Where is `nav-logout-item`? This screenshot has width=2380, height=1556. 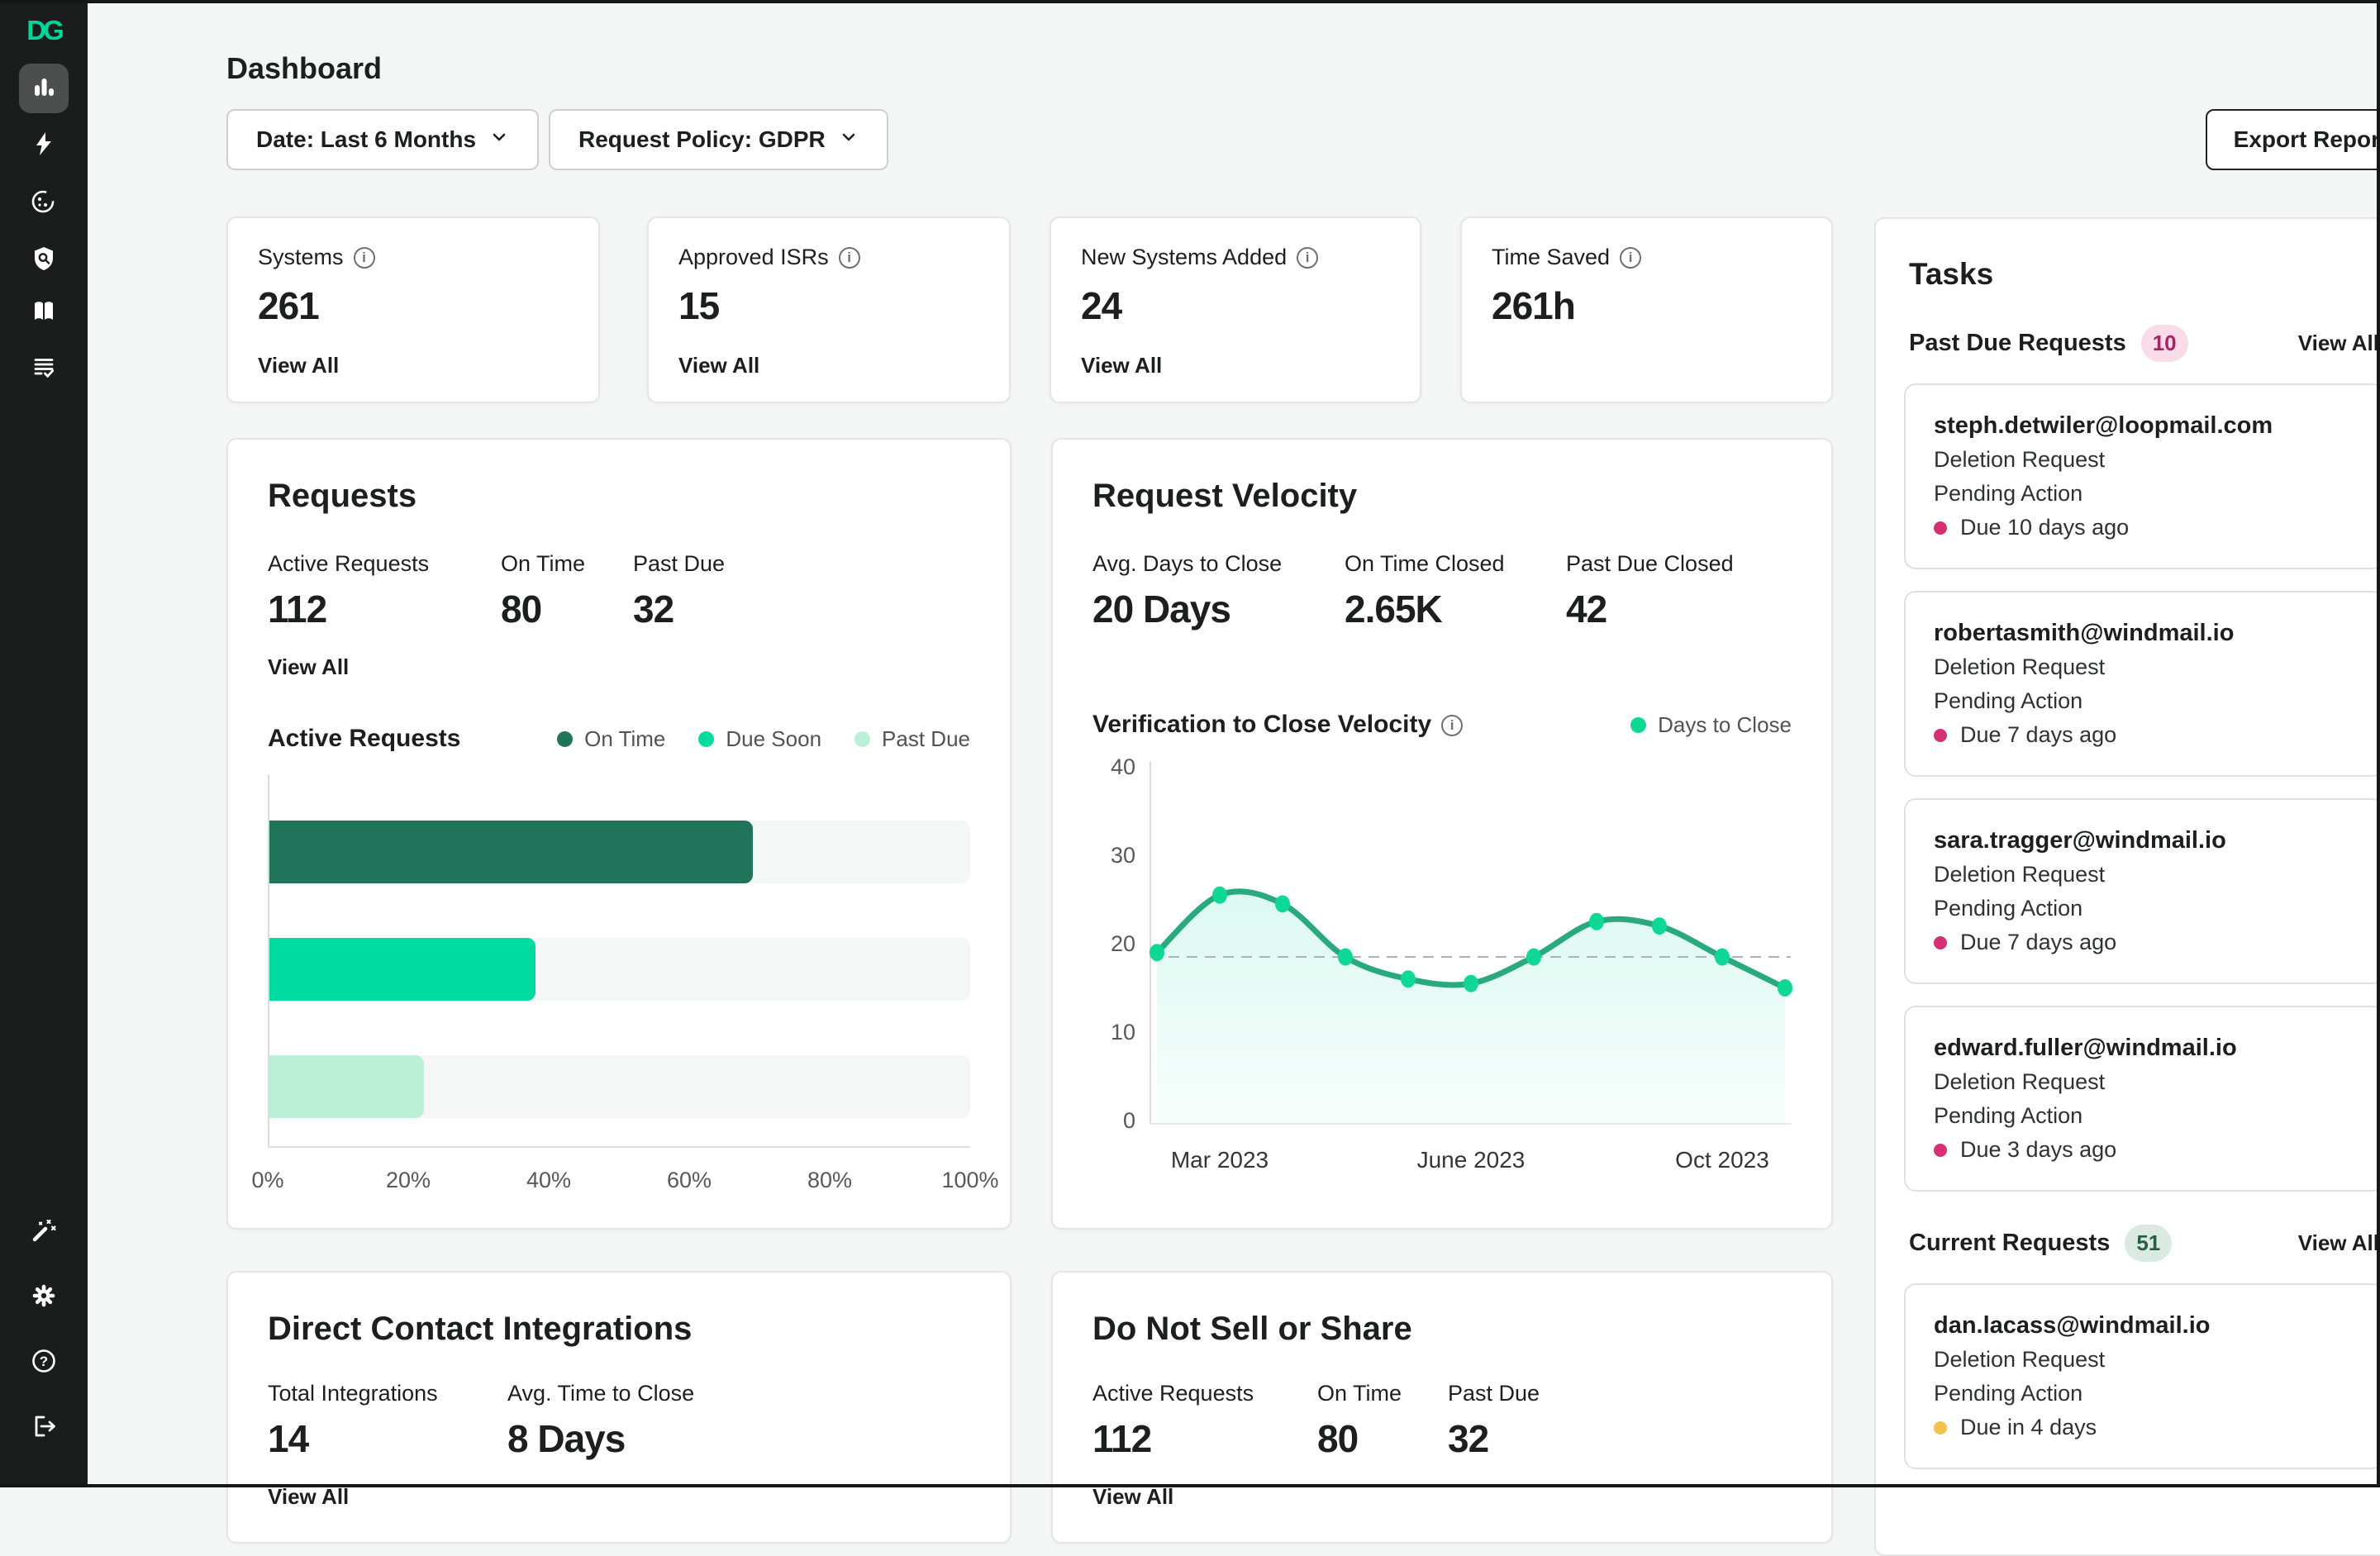 nav-logout-item is located at coordinates (44, 1428).